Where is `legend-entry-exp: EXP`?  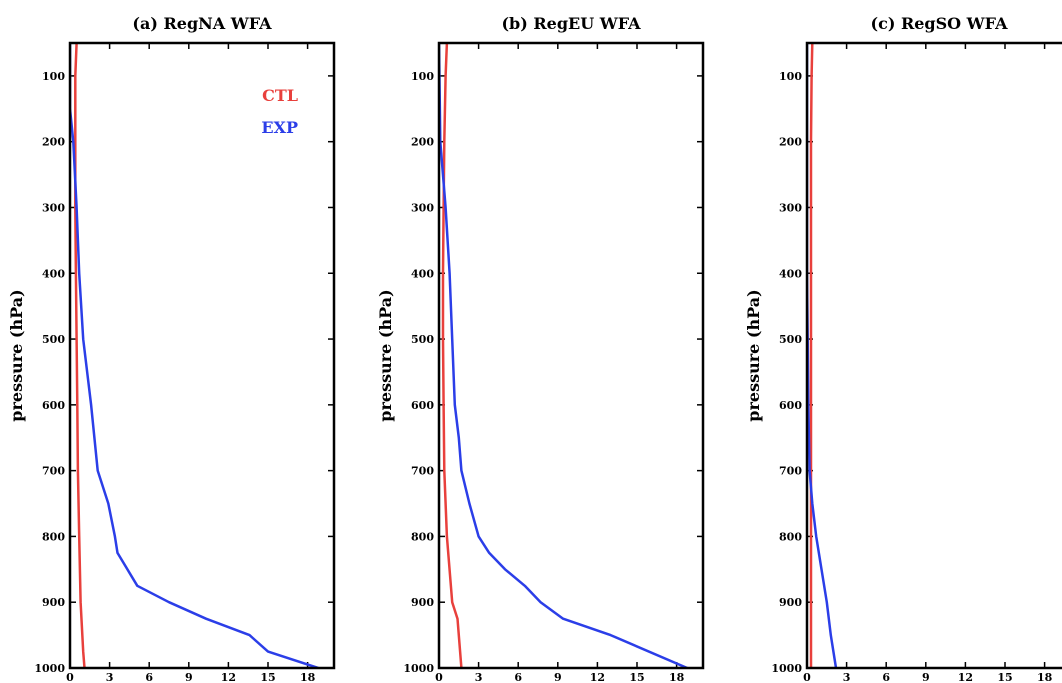 legend-entry-exp: EXP is located at coordinates (279, 127).